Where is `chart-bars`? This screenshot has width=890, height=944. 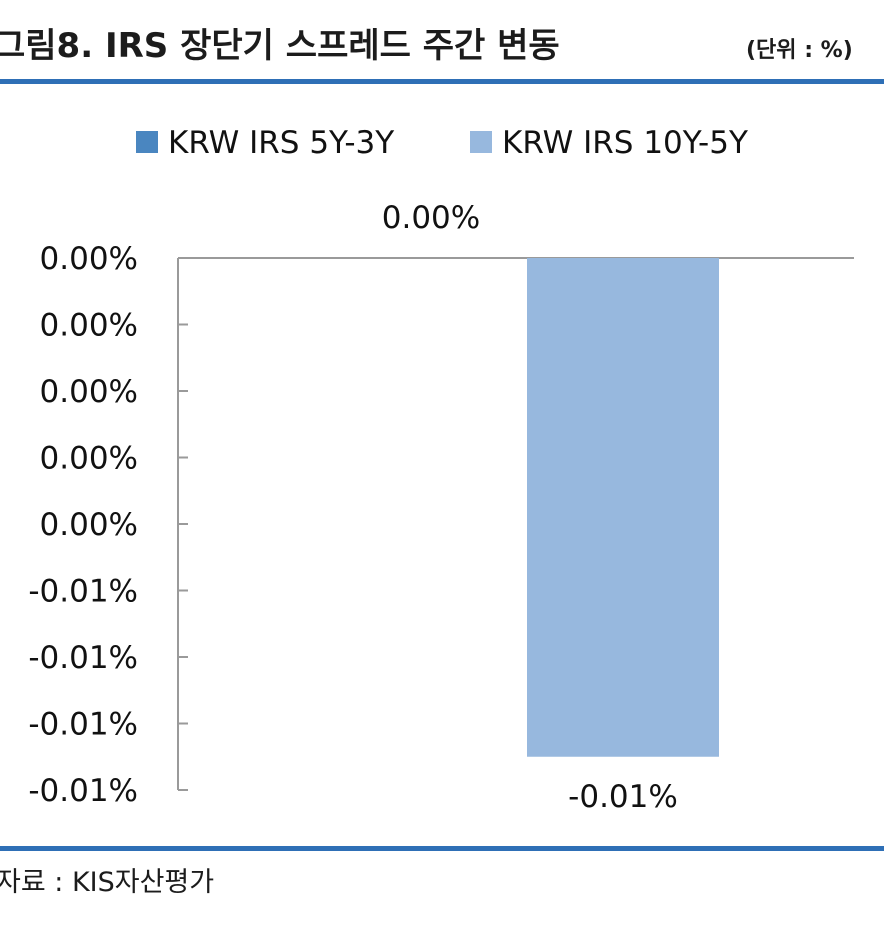
chart-bars is located at coordinates (623, 507).